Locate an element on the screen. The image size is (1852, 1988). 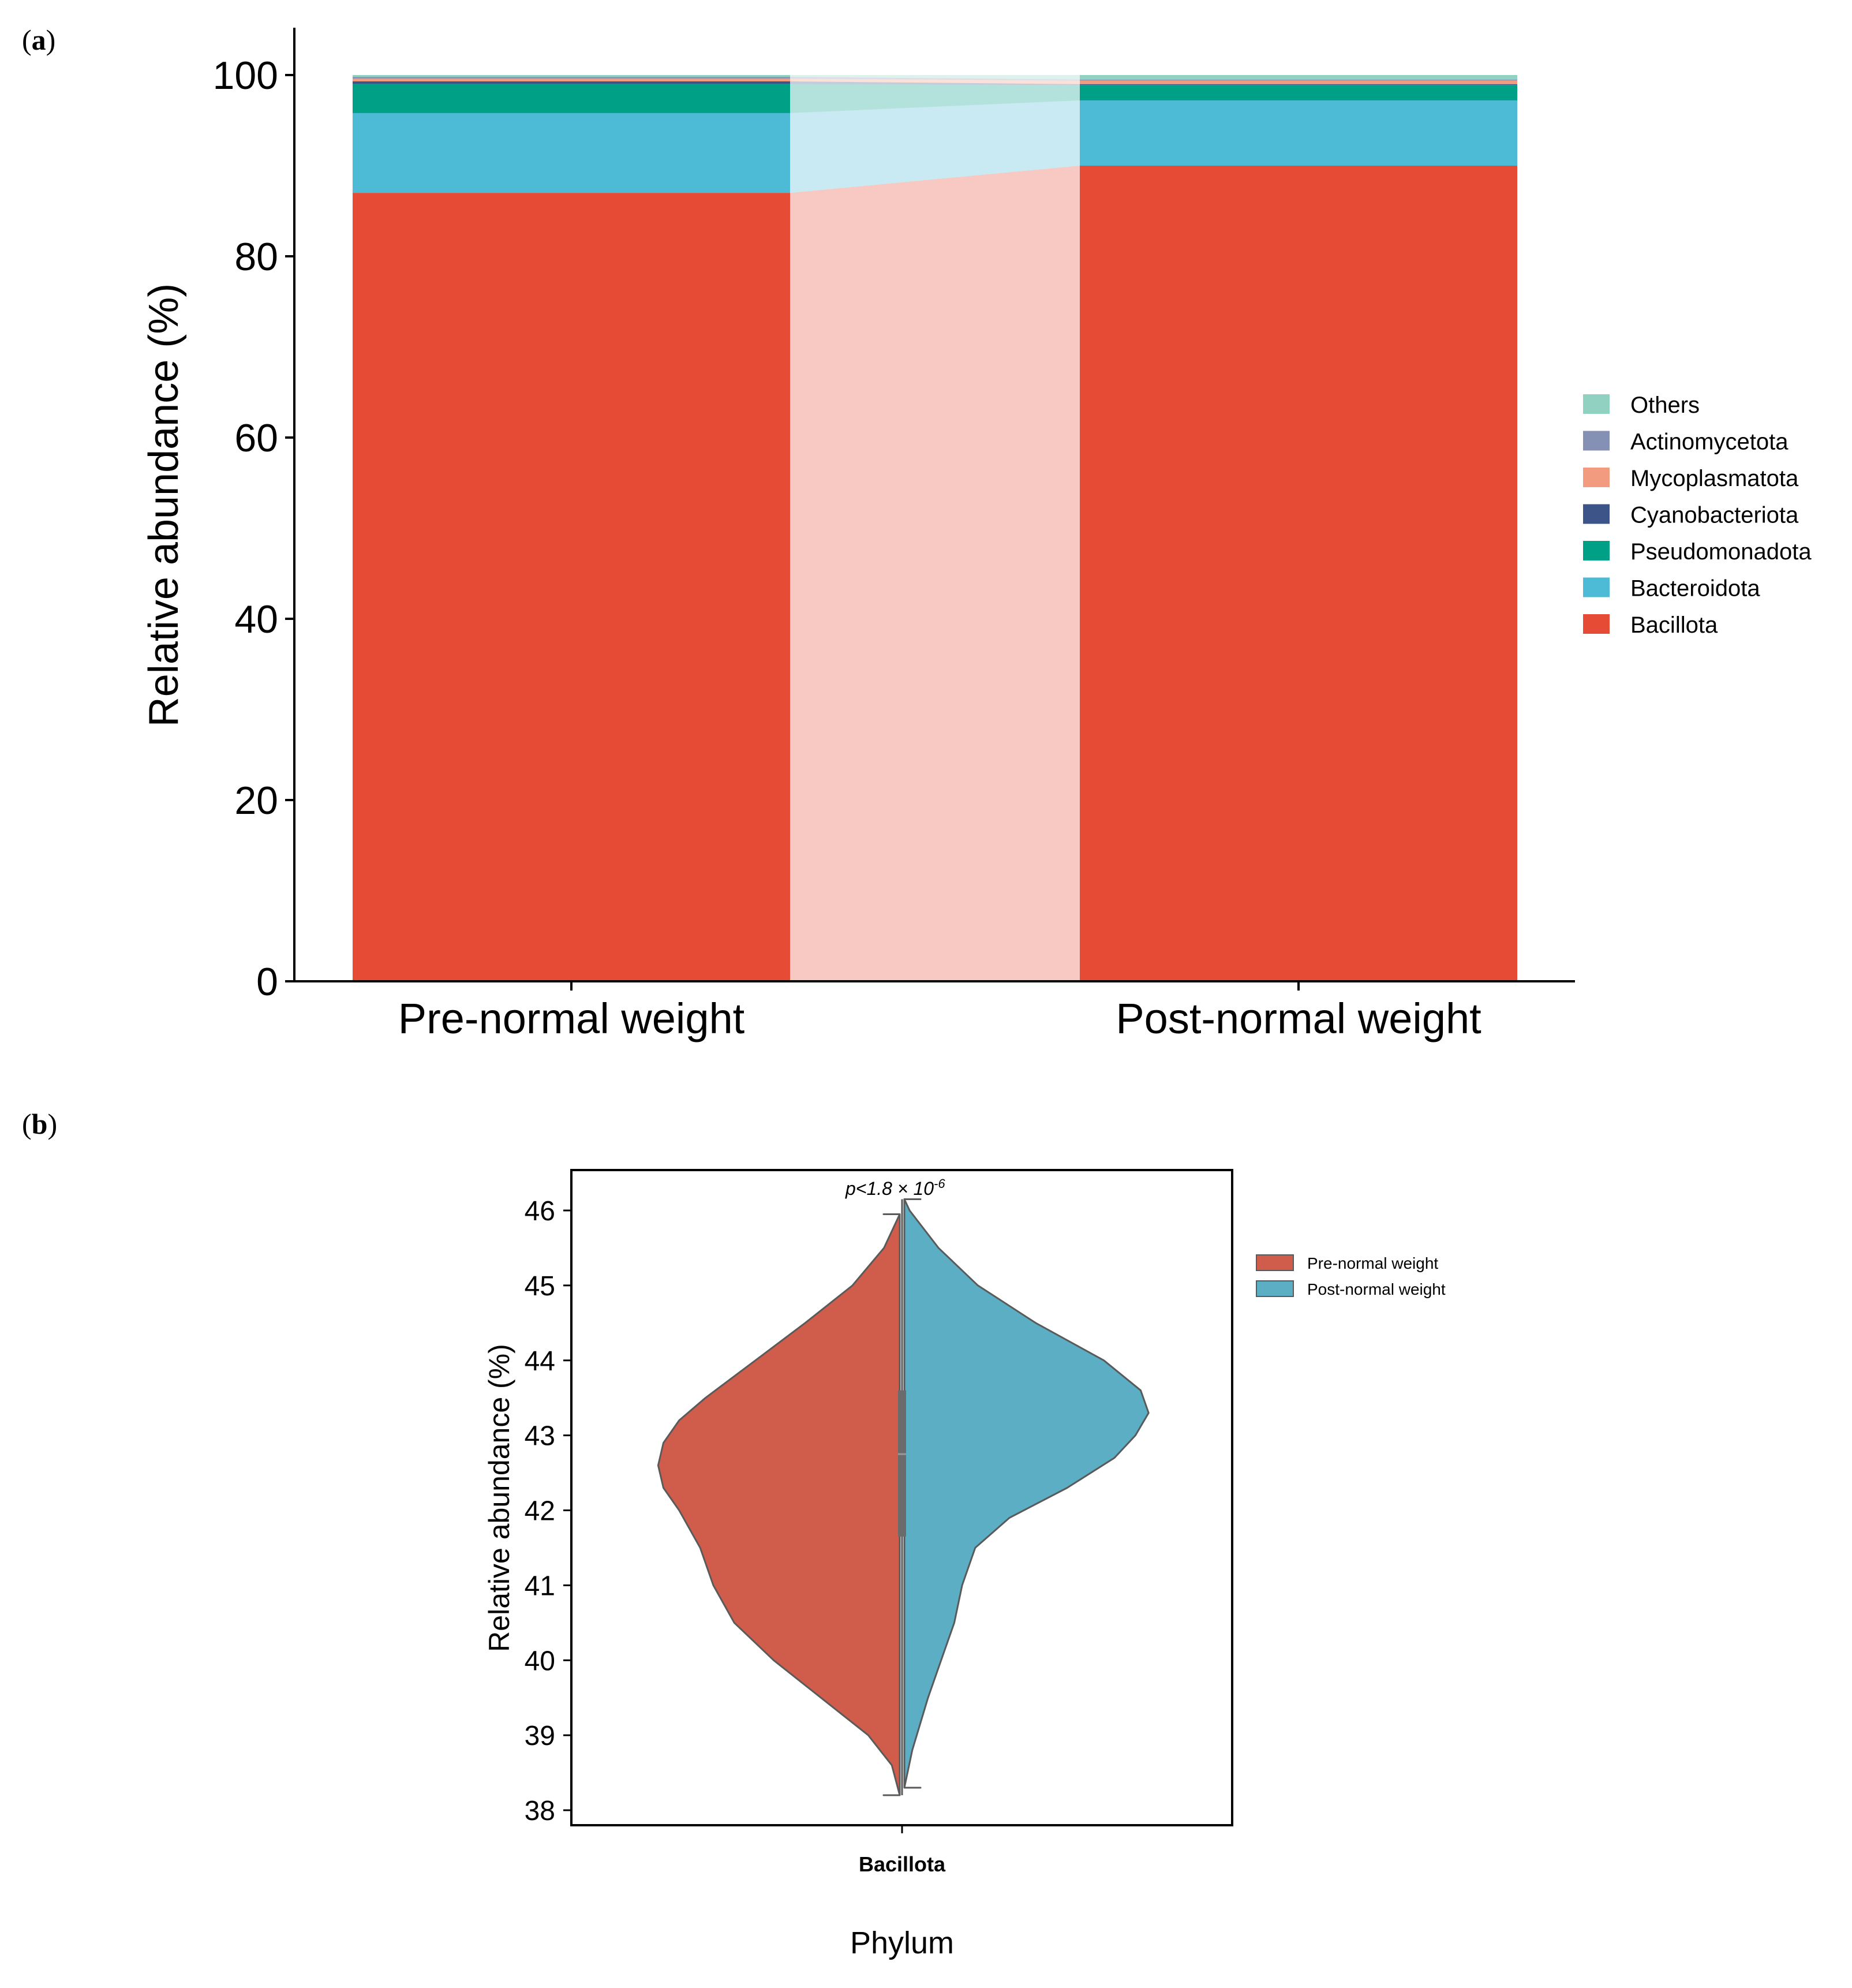
bar-segment-mycoplasmatota-post is located at coordinates (1298, 82).